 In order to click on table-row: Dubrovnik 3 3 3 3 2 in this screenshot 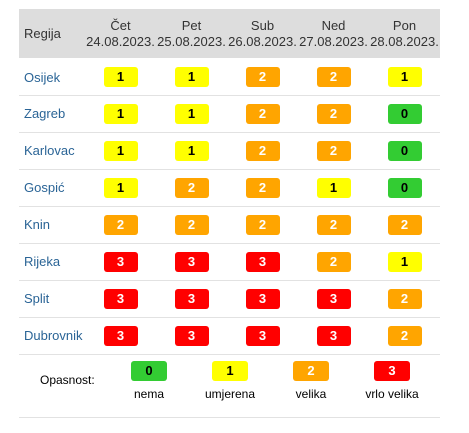, I will do `click(229, 335)`.